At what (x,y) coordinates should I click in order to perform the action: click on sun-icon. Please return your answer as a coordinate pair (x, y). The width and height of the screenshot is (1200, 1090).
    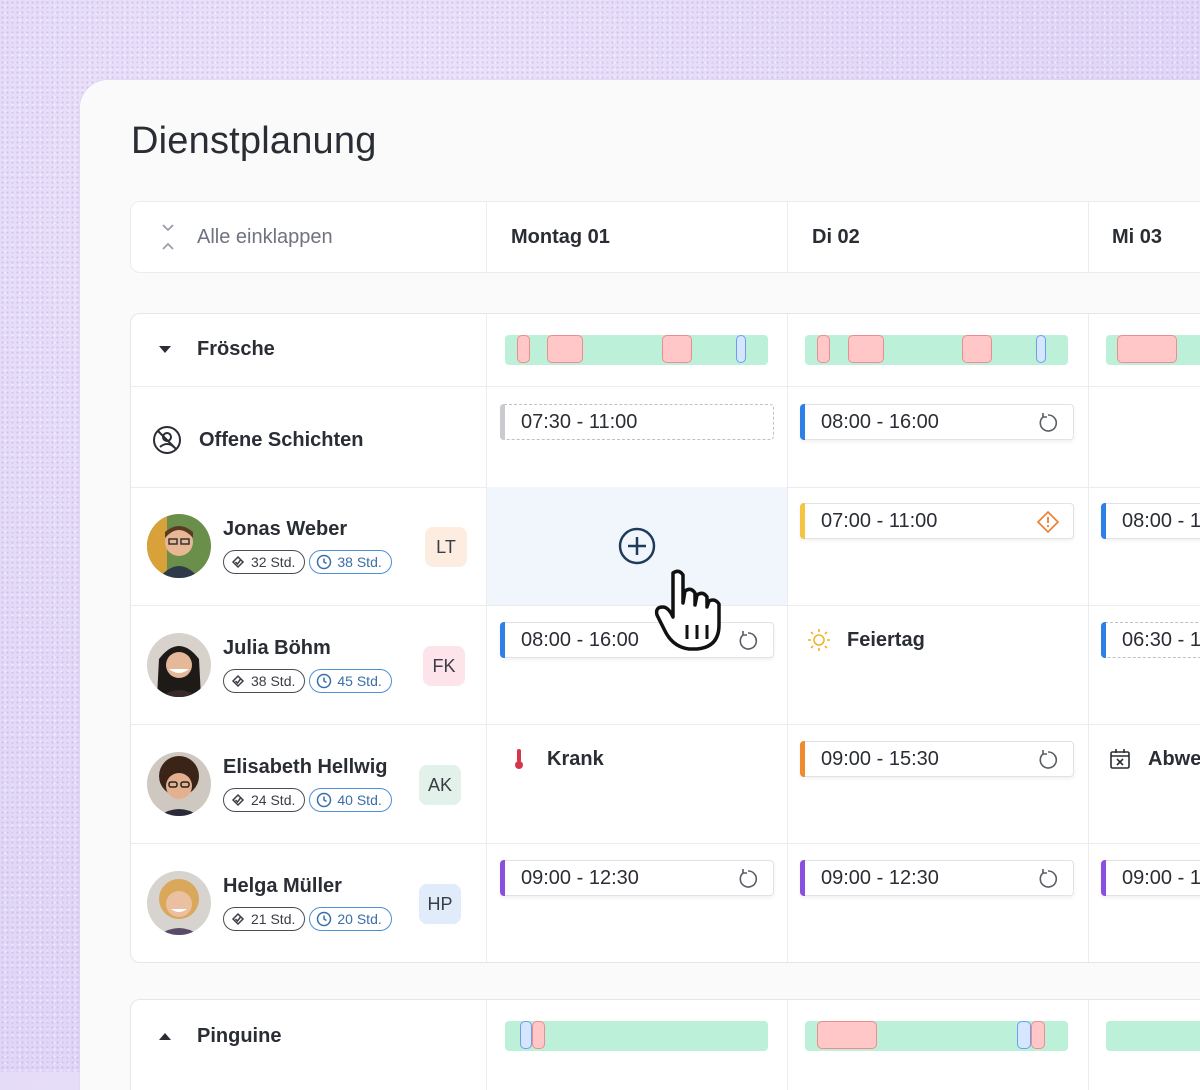
    Looking at the image, I should click on (819, 640).